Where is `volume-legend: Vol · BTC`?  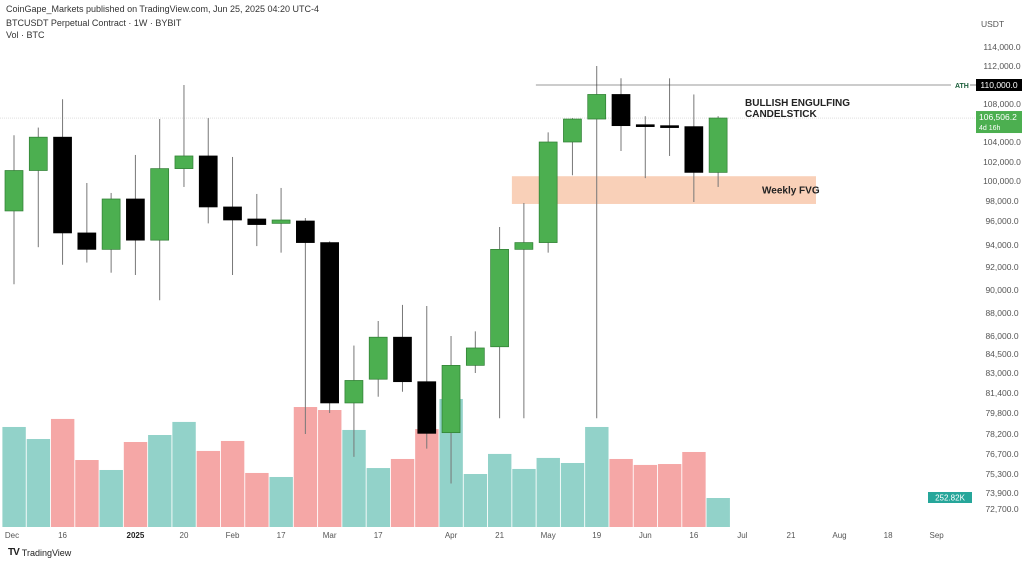 volume-legend: Vol · BTC is located at coordinates (25, 35).